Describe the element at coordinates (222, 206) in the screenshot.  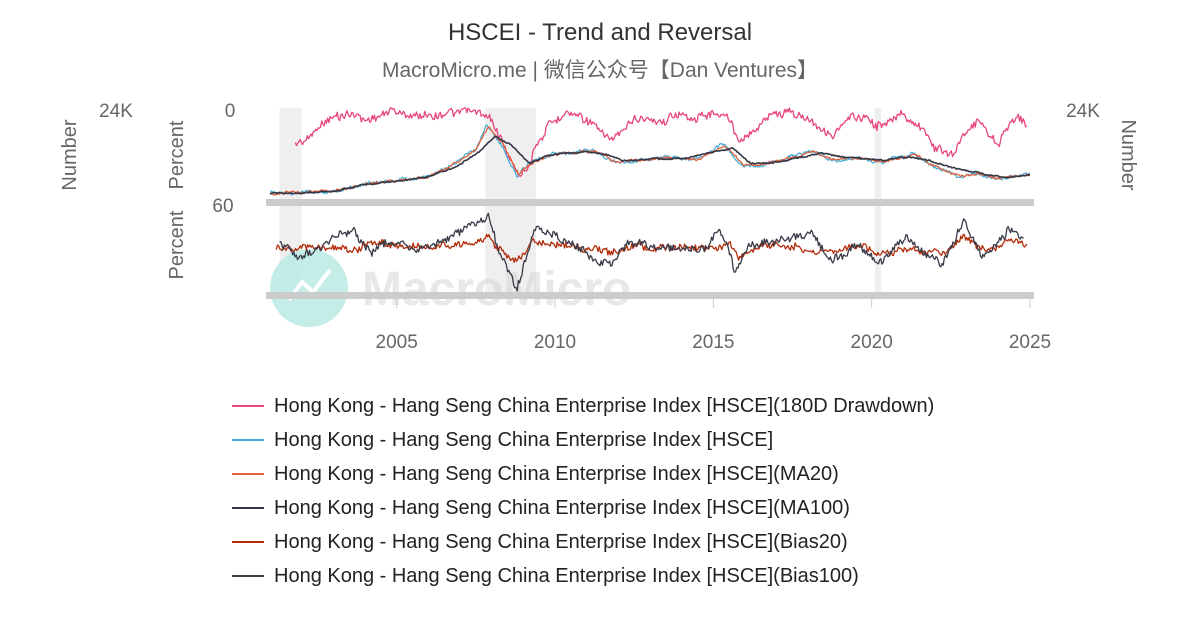
I see `pane1-axis-tick-bottom: 60` at that location.